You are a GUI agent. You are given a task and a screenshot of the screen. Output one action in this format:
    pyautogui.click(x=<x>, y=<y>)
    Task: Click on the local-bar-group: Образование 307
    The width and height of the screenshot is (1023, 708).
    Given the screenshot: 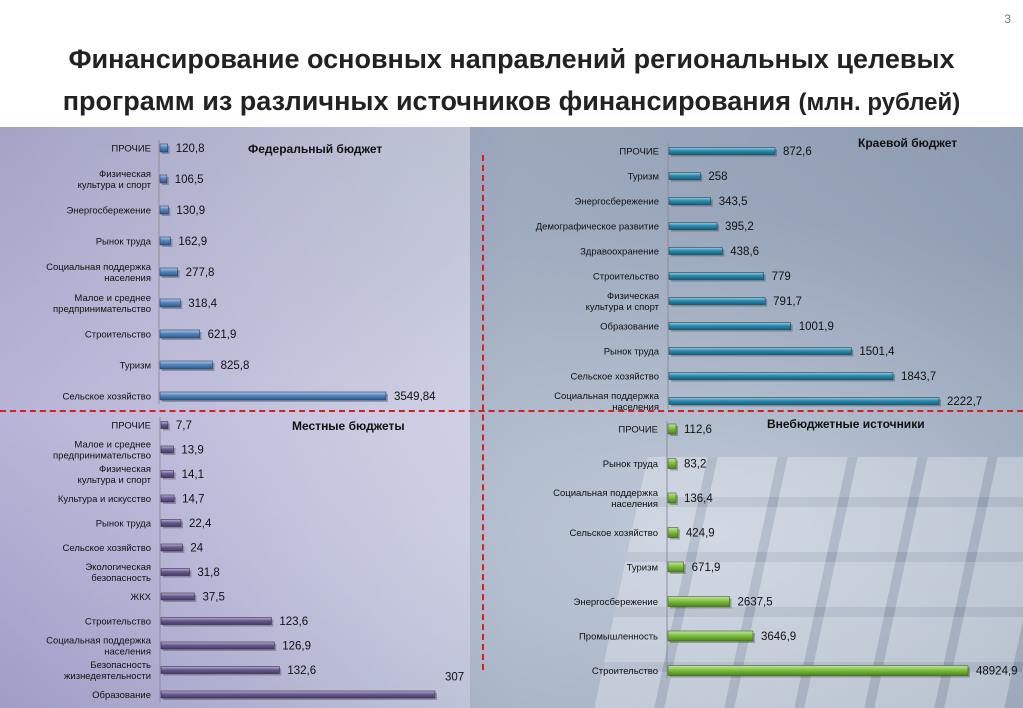 What is the action you would take?
    pyautogui.click(x=278, y=687)
    